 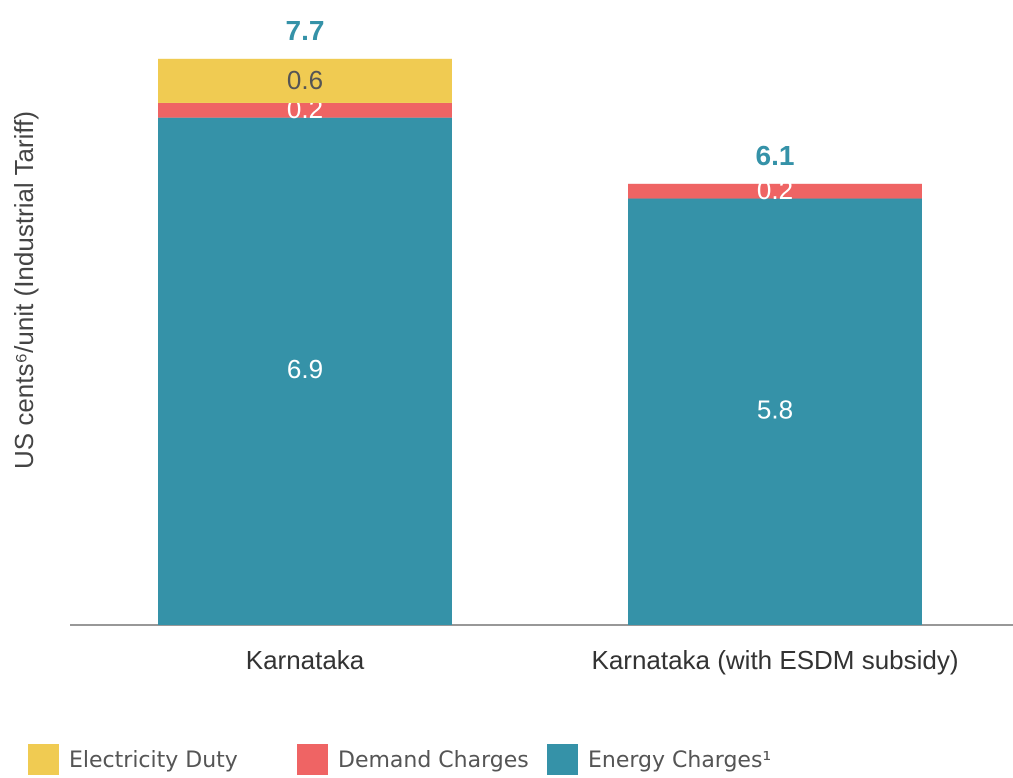 What do you see at coordinates (305, 660) in the screenshot?
I see `x-tick-label: Karnataka` at bounding box center [305, 660].